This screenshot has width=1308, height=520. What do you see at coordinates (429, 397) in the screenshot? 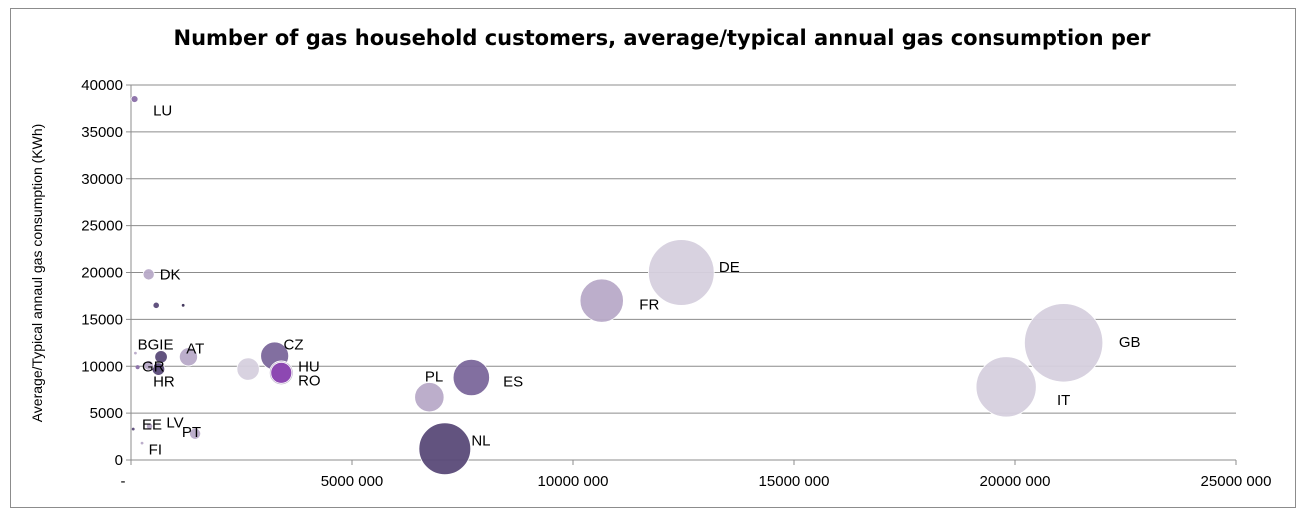
I see `bubble-pl` at bounding box center [429, 397].